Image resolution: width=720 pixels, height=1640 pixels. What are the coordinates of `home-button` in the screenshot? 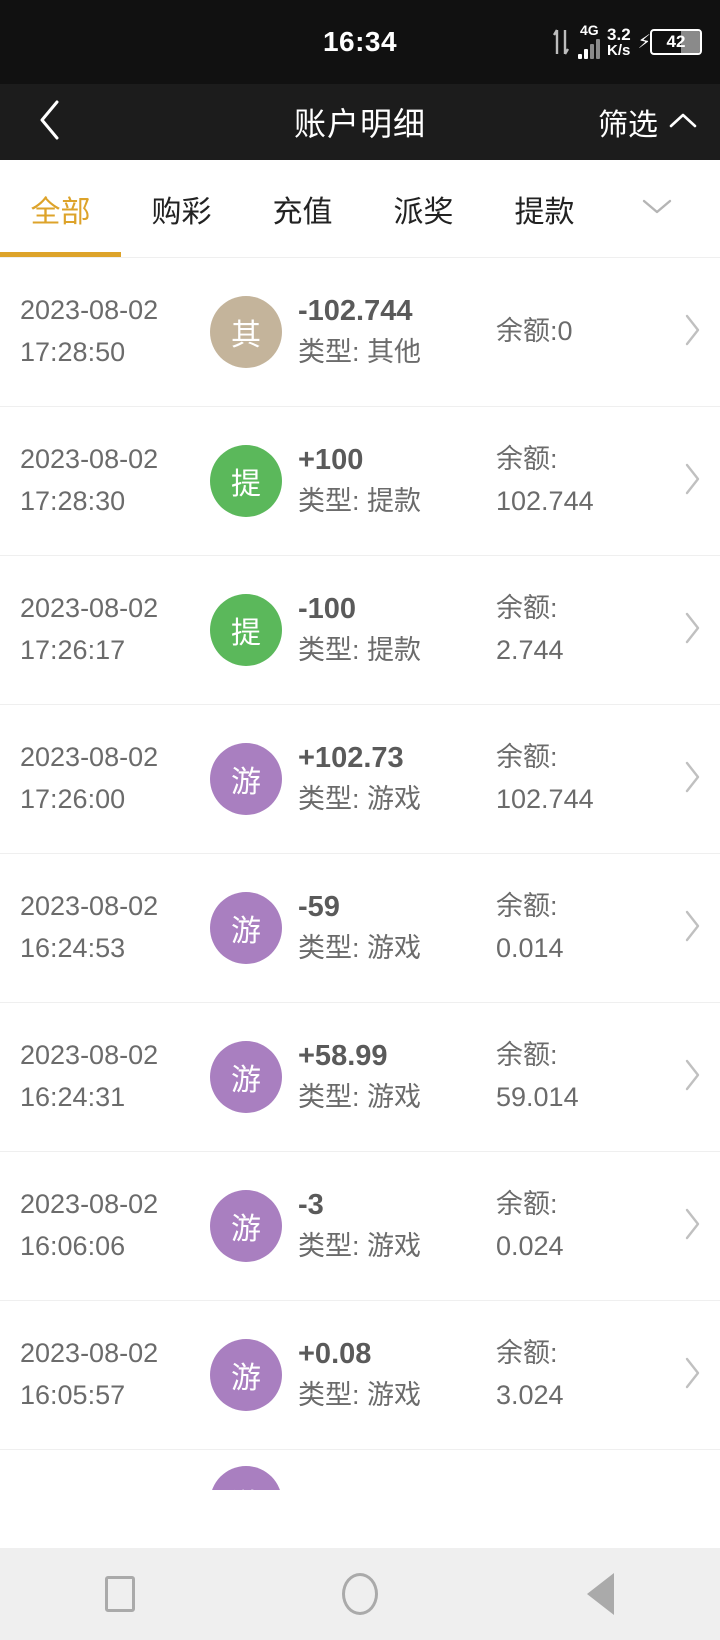 It's located at (360, 1594).